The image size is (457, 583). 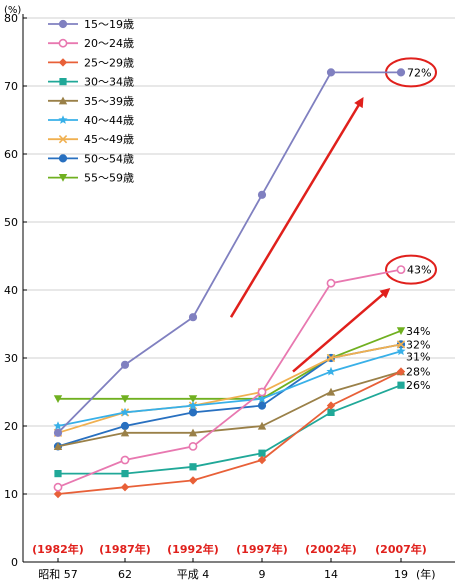 What do you see at coordinates (331, 574) in the screenshot?
I see `x-tick-label: 14` at bounding box center [331, 574].